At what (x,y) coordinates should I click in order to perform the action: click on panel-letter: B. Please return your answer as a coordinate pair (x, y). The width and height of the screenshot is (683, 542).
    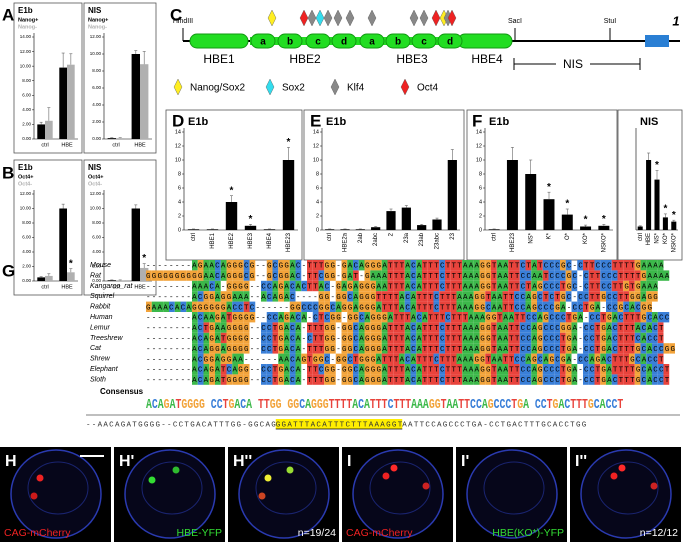
    Looking at the image, I should click on (8, 172).